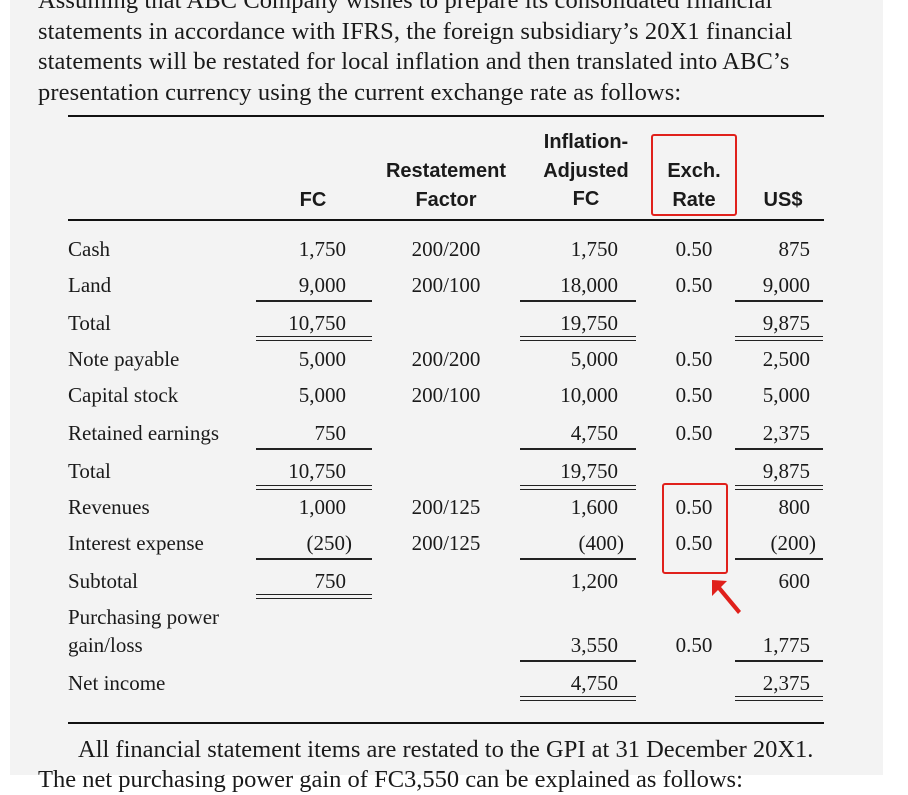  What do you see at coordinates (446, 116) in the screenshot?
I see `table-top-rule` at bounding box center [446, 116].